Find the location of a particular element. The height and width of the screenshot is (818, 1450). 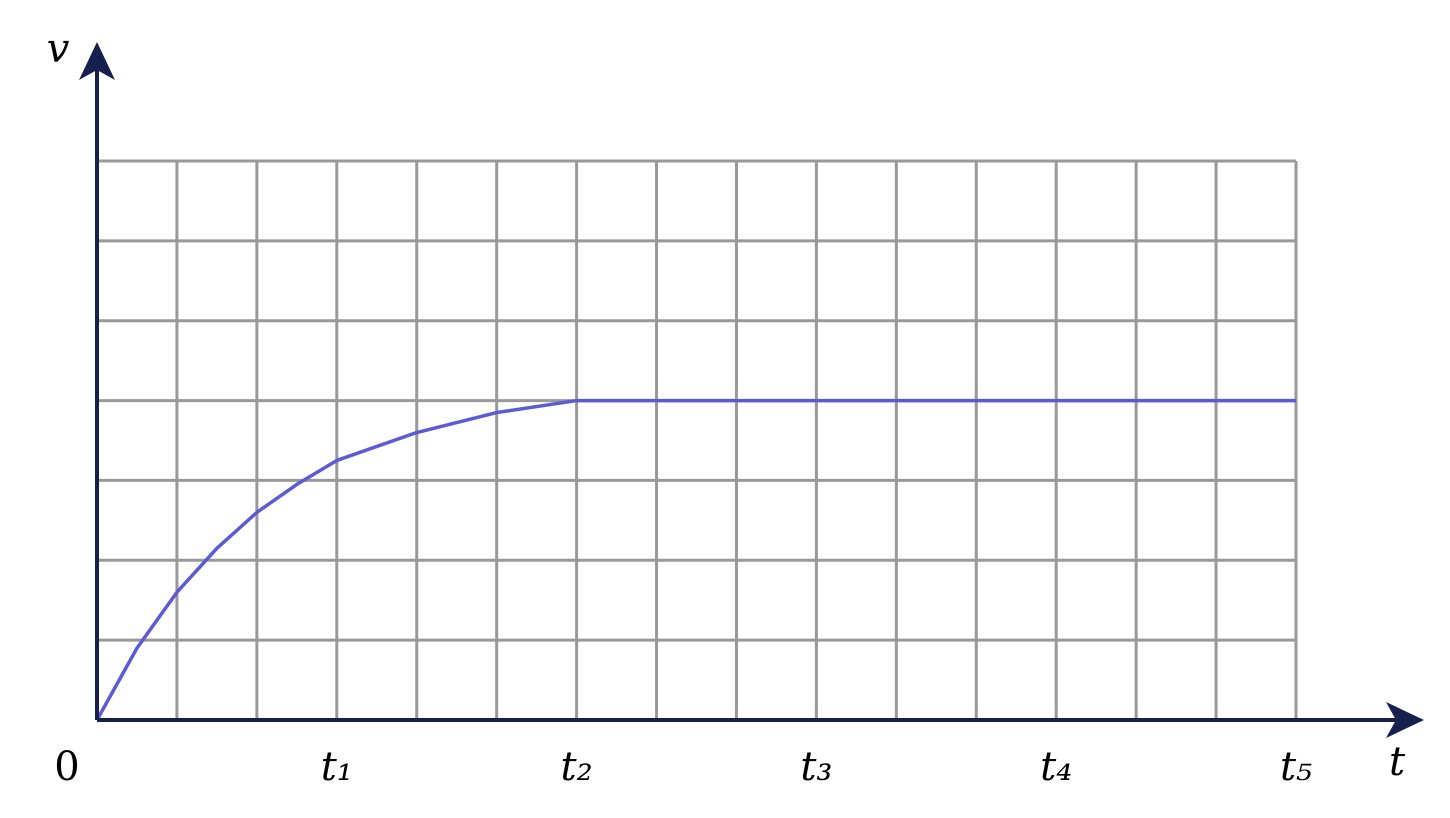

x-axis-label: t is located at coordinates (1397, 762).